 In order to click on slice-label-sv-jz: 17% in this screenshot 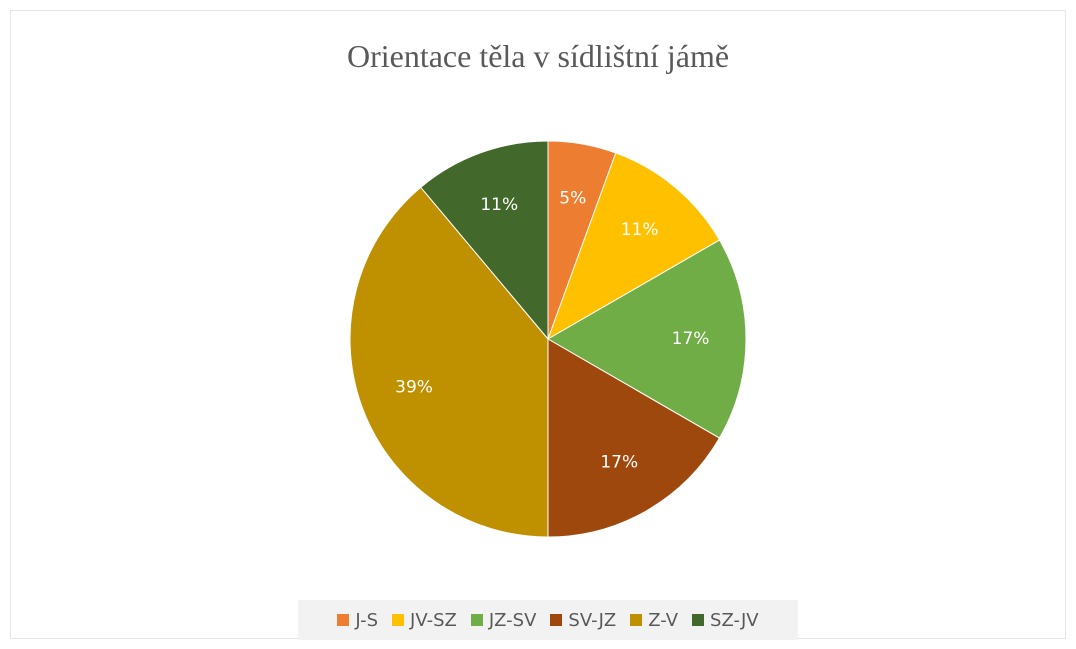, I will do `click(619, 462)`.